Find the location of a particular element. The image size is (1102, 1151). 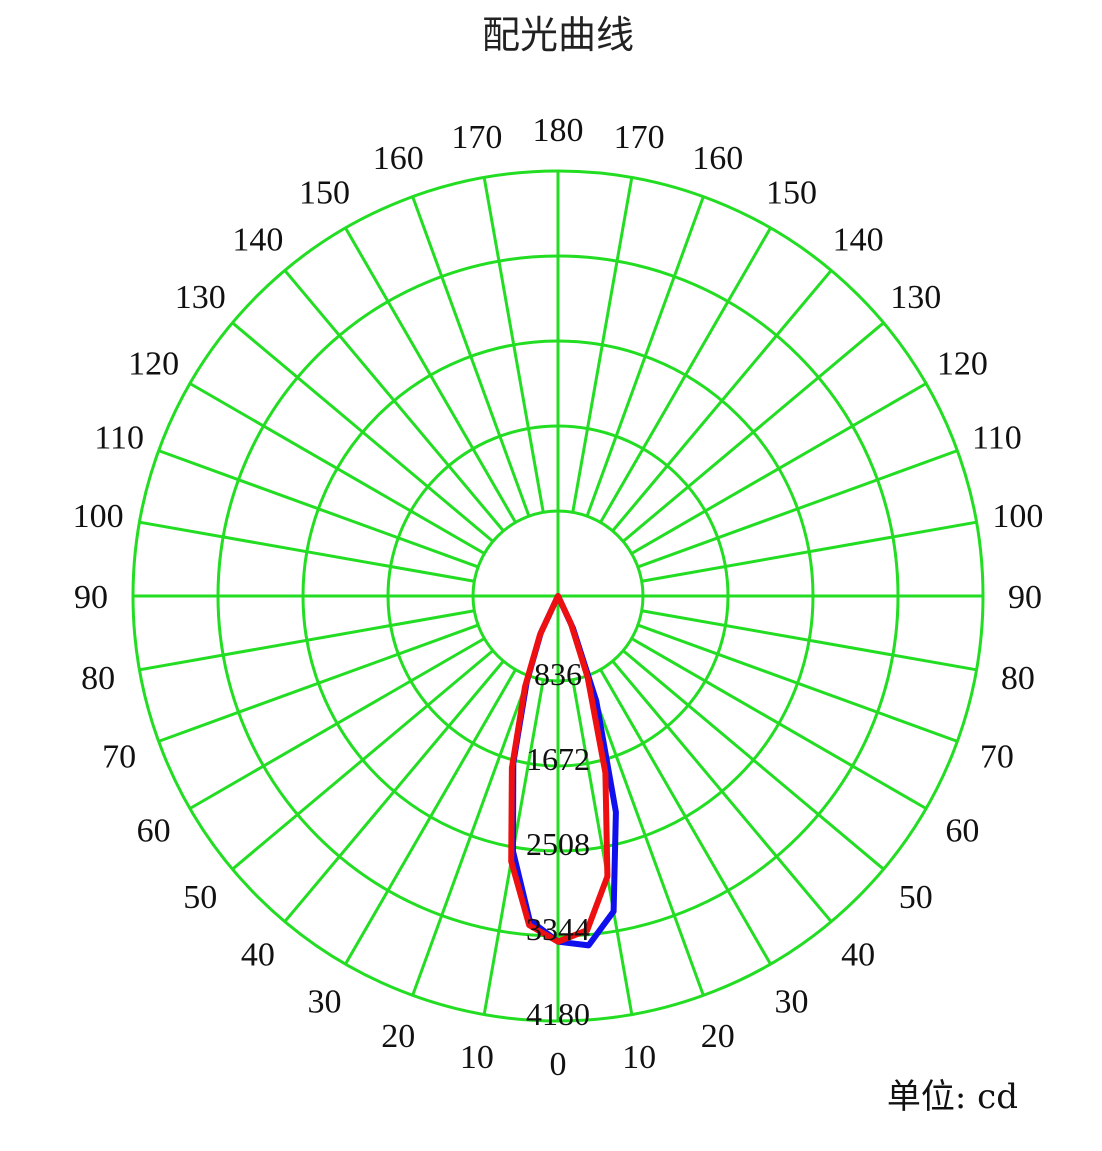

unit-label: 单位: cd is located at coordinates (952, 1097).